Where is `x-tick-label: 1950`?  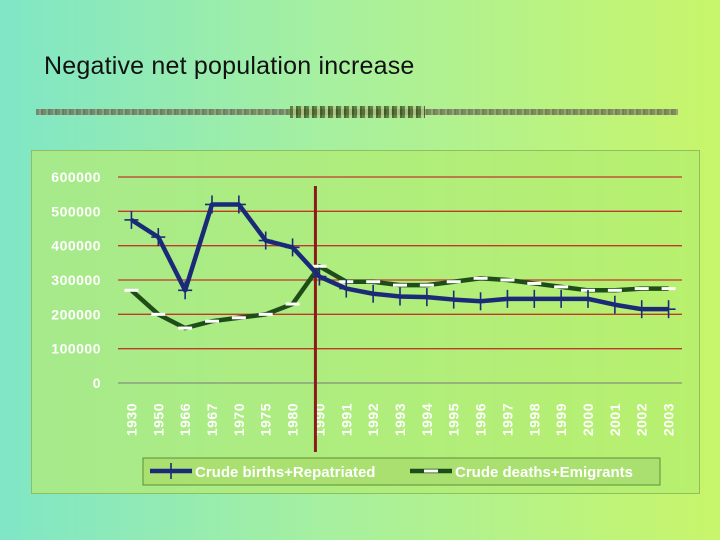 x-tick-label: 1950 is located at coordinates (158, 419).